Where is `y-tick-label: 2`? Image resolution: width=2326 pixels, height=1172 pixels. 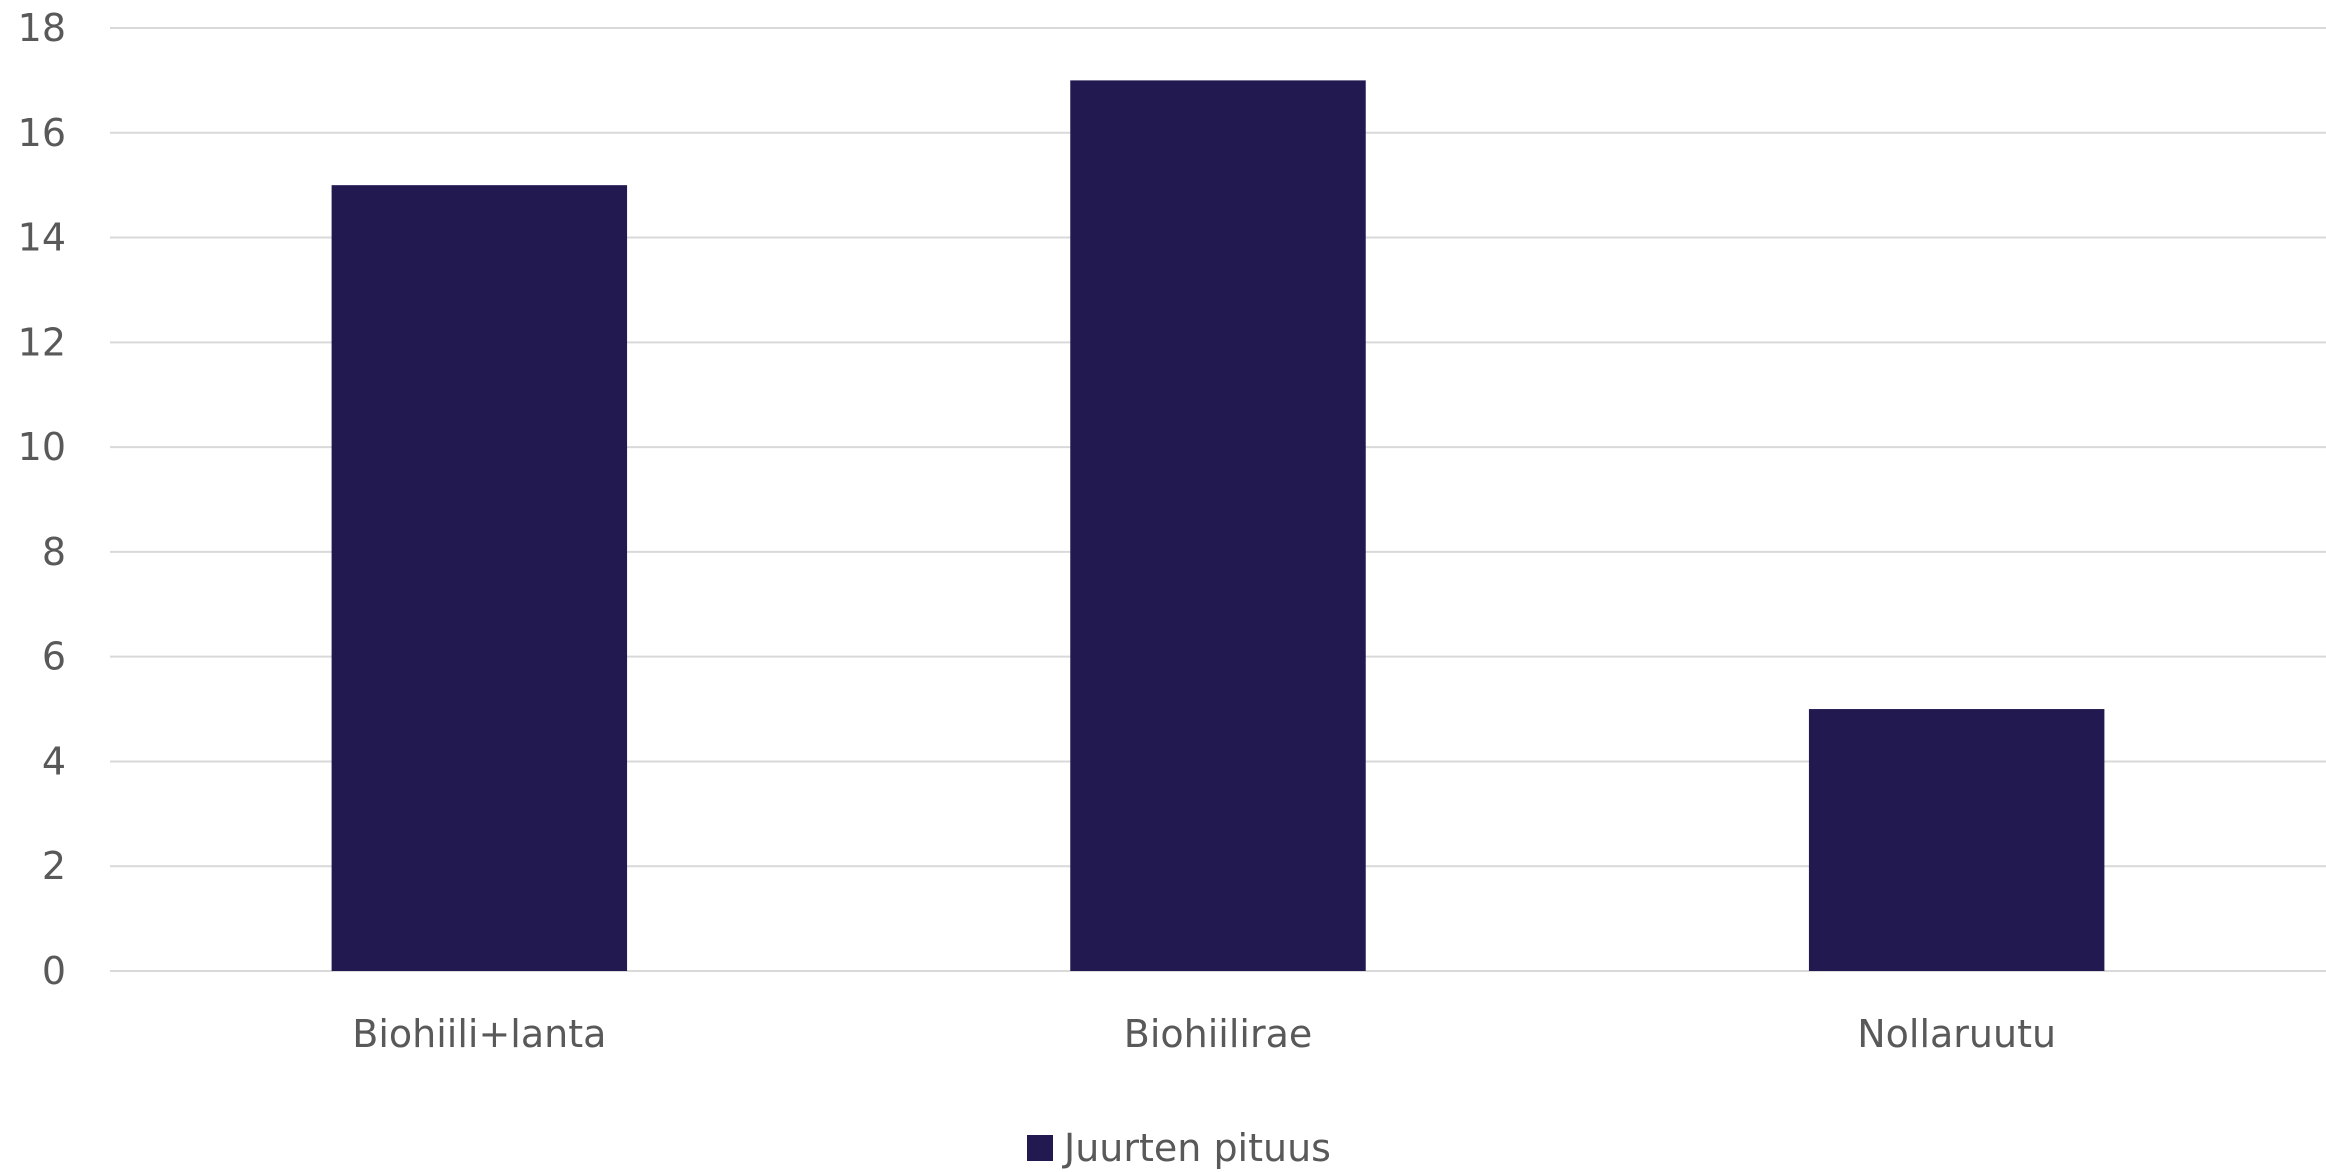
y-tick-label: 2 is located at coordinates (54, 866).